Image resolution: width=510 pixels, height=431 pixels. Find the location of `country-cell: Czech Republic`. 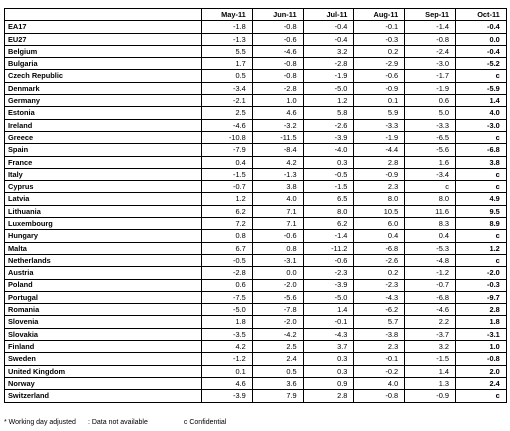

country-cell: Czech Republic is located at coordinates (103, 76).